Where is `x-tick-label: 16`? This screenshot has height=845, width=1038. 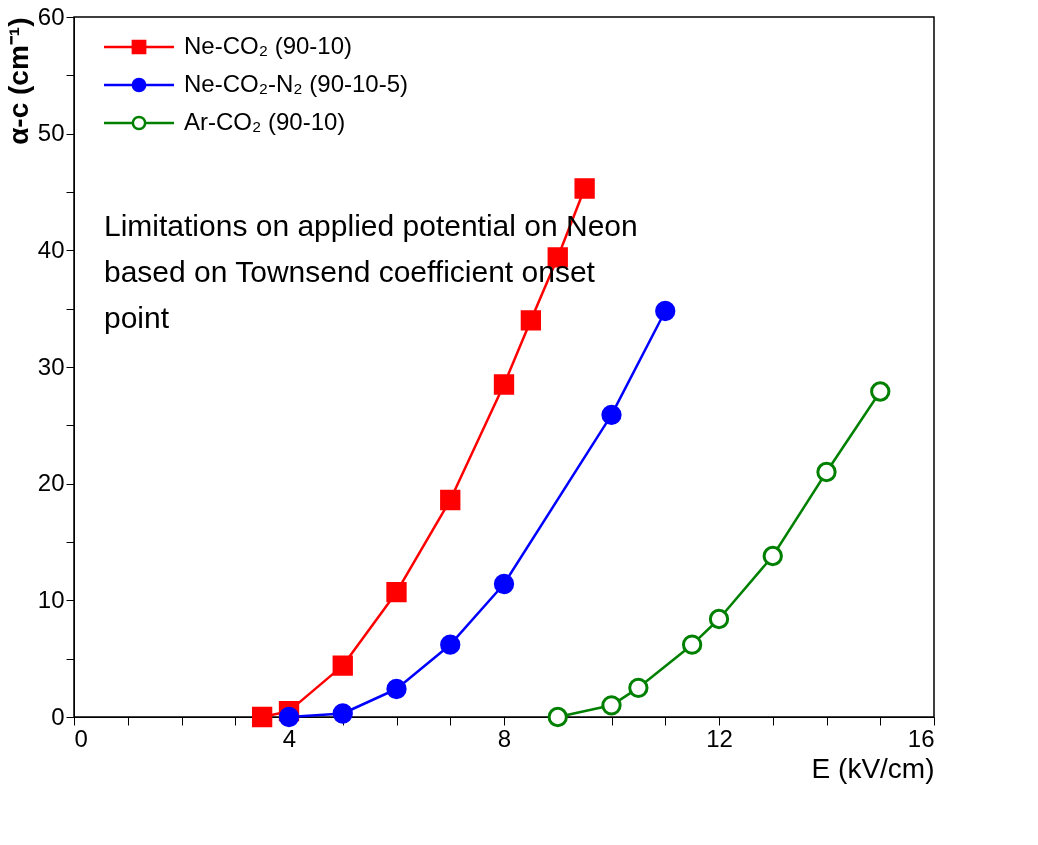 x-tick-label: 16 is located at coordinates (921, 738).